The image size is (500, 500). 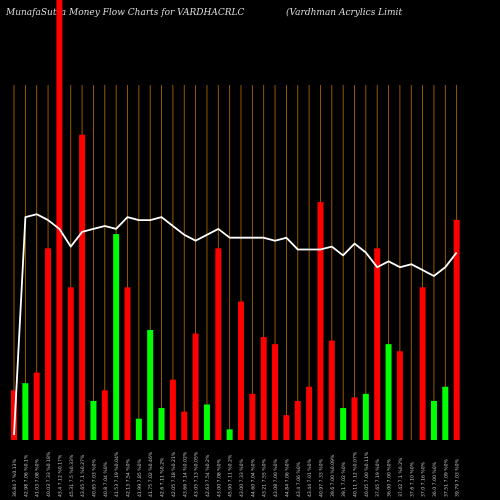 What do you see at coordinates (38, 477) in the screenshot?
I see `x-tick-label: 41.03 7.08 %0%` at bounding box center [38, 477].